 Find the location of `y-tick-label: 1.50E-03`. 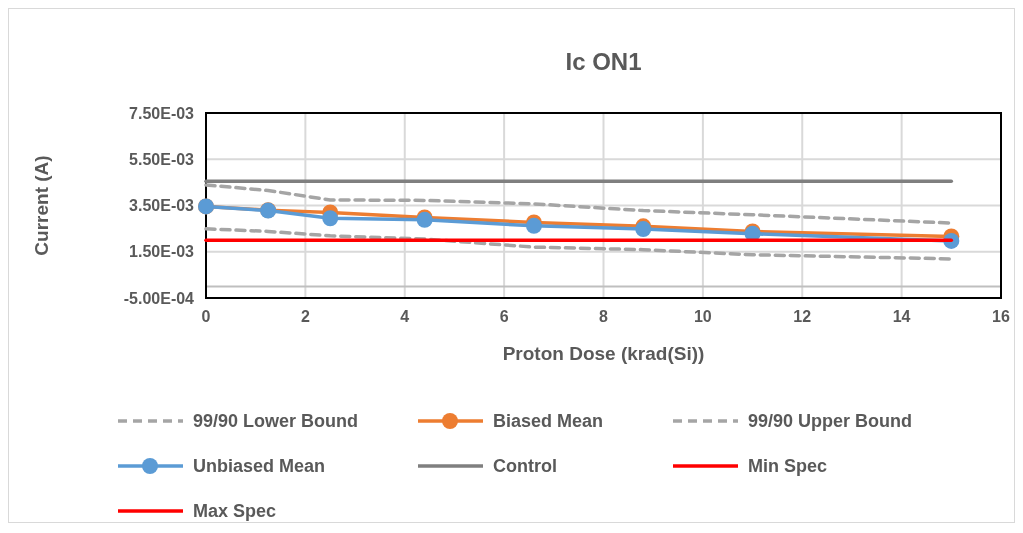

y-tick-label: 1.50E-03 is located at coordinates (162, 252).